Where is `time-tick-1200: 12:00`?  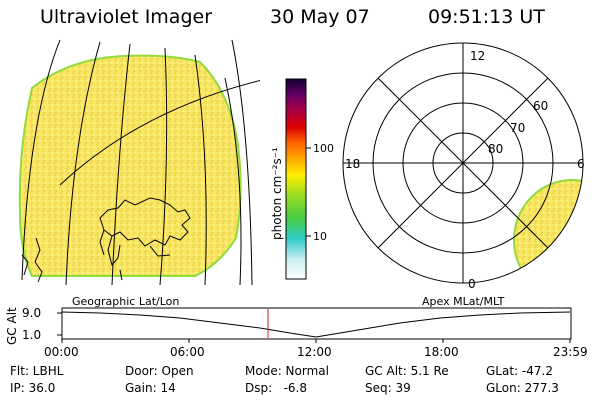 time-tick-1200: 12:00 is located at coordinates (314, 352).